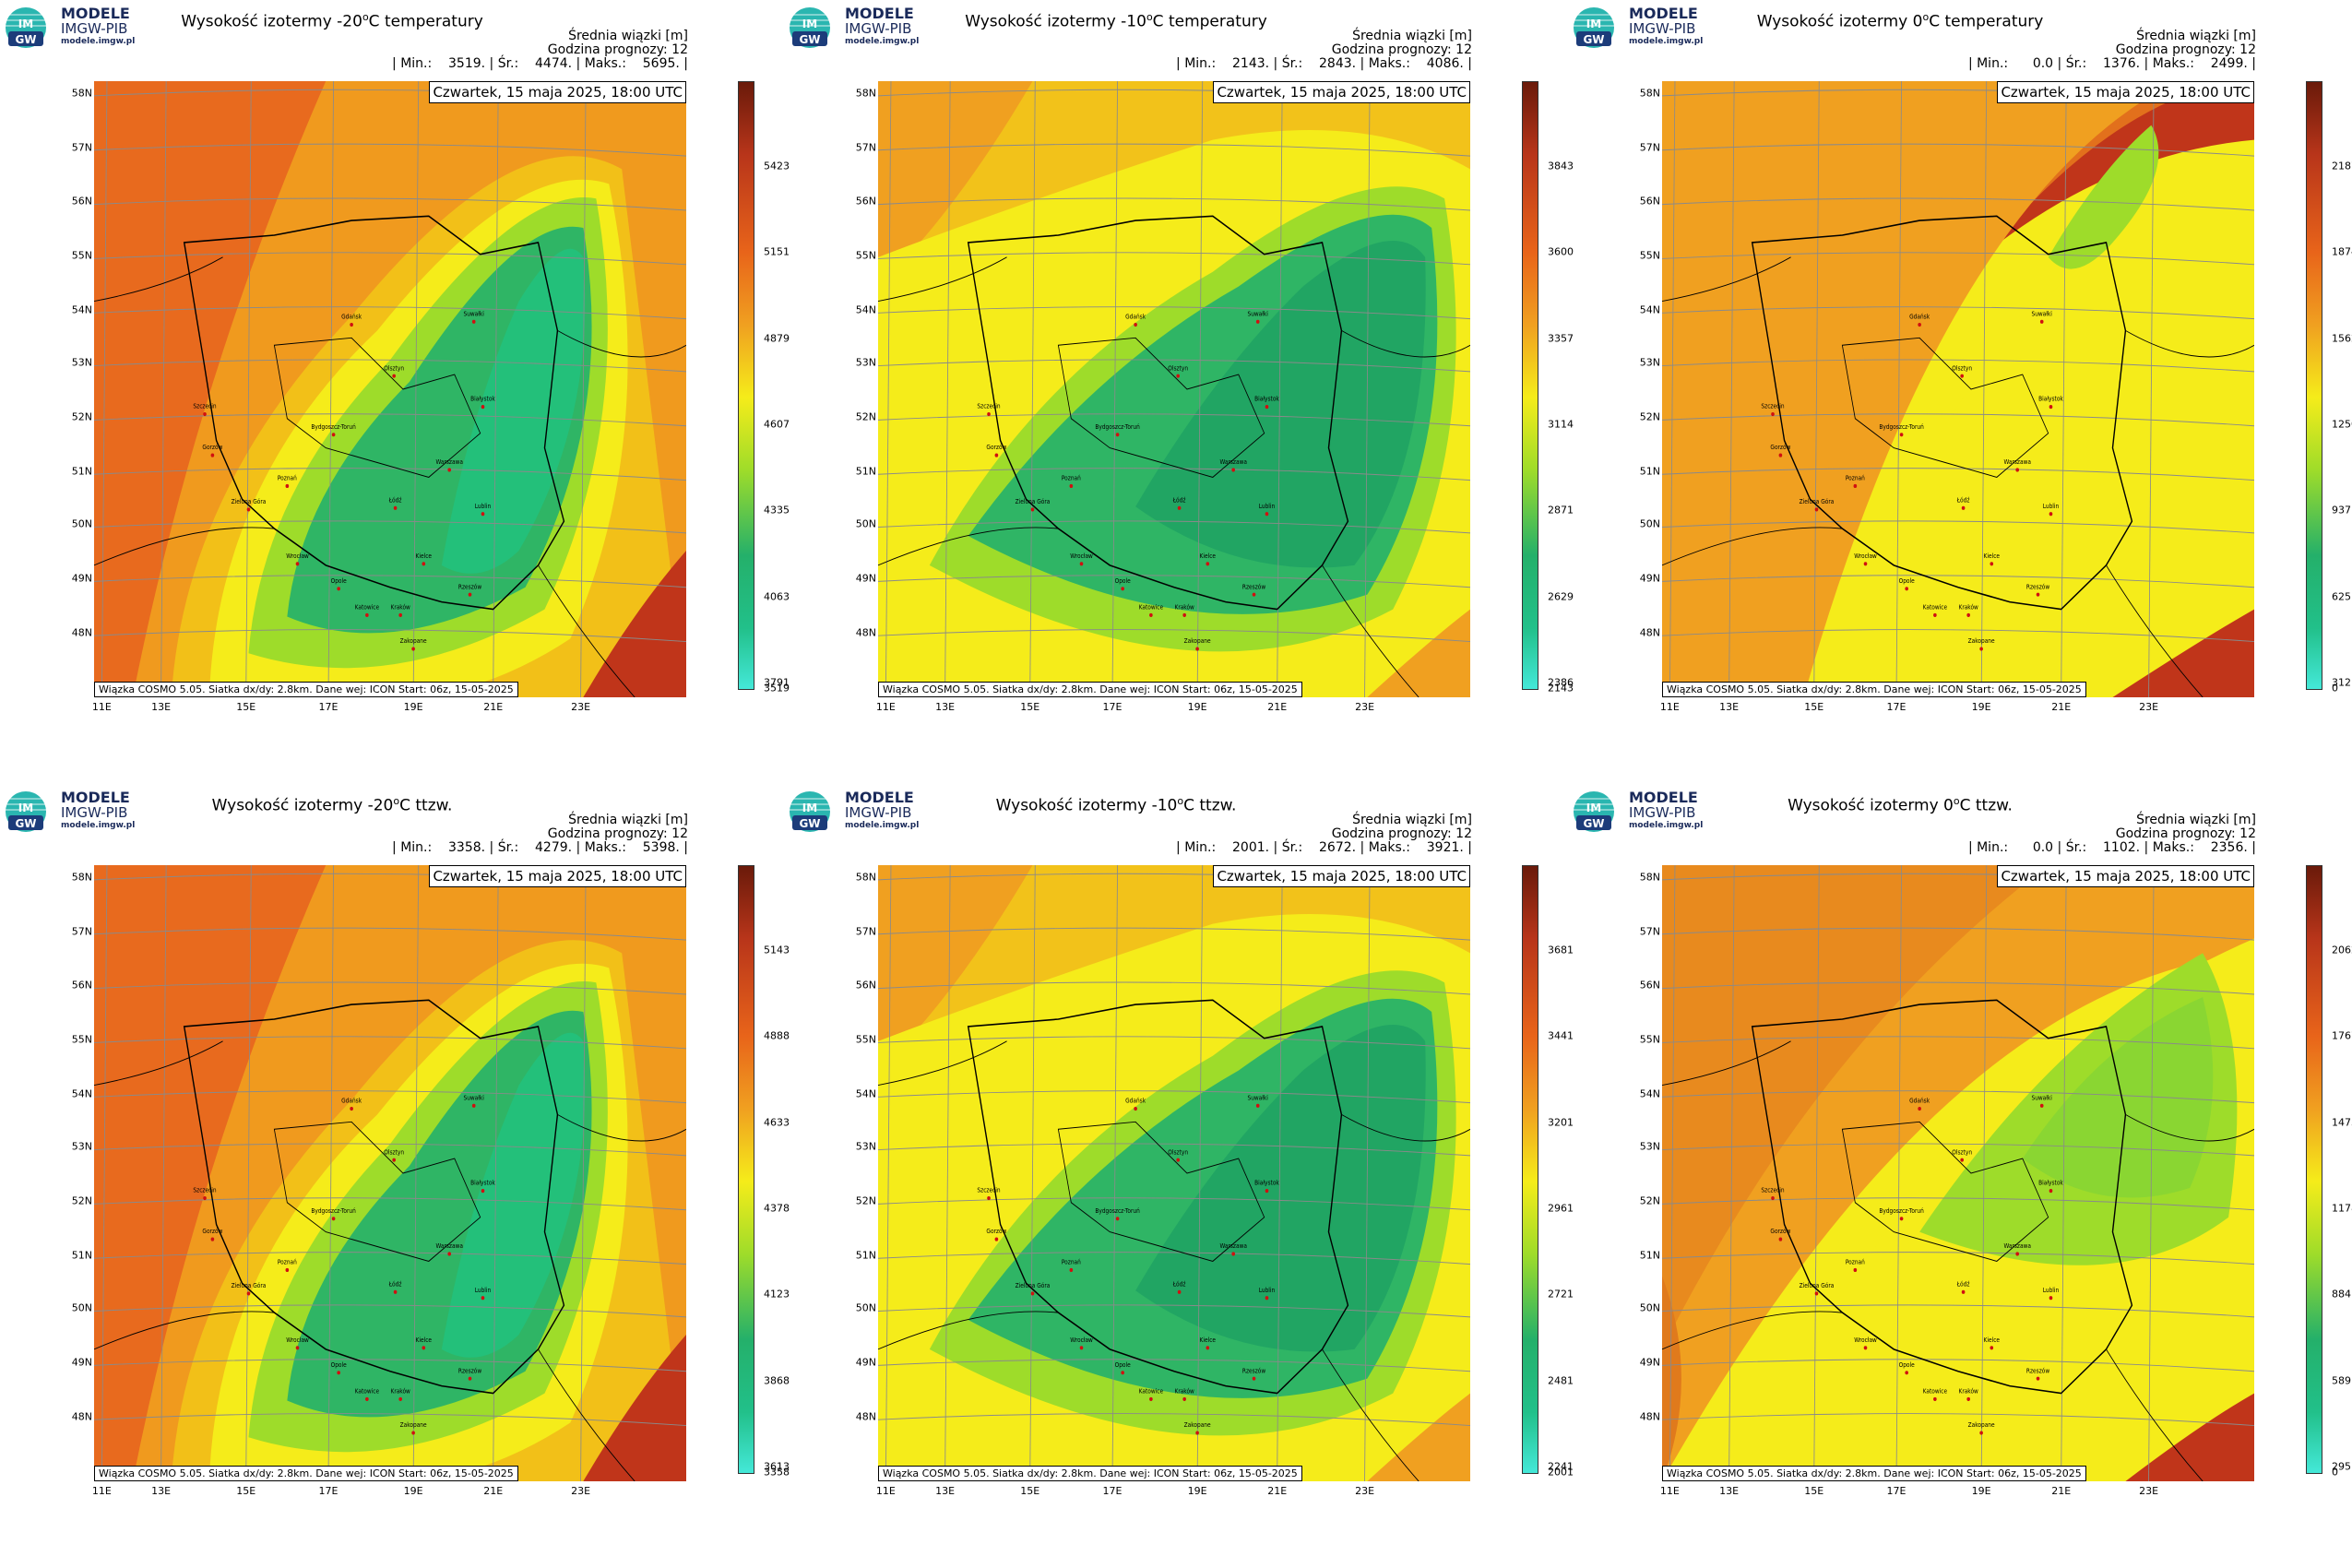  Describe the element at coordinates (878, 812) in the screenshot. I see `logo-line2: IMGW-PIB` at that location.